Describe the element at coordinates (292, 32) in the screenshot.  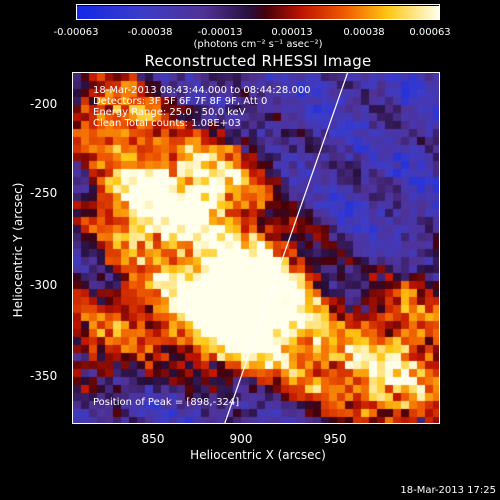
I see `colorbar-tick: 0.00013` at that location.